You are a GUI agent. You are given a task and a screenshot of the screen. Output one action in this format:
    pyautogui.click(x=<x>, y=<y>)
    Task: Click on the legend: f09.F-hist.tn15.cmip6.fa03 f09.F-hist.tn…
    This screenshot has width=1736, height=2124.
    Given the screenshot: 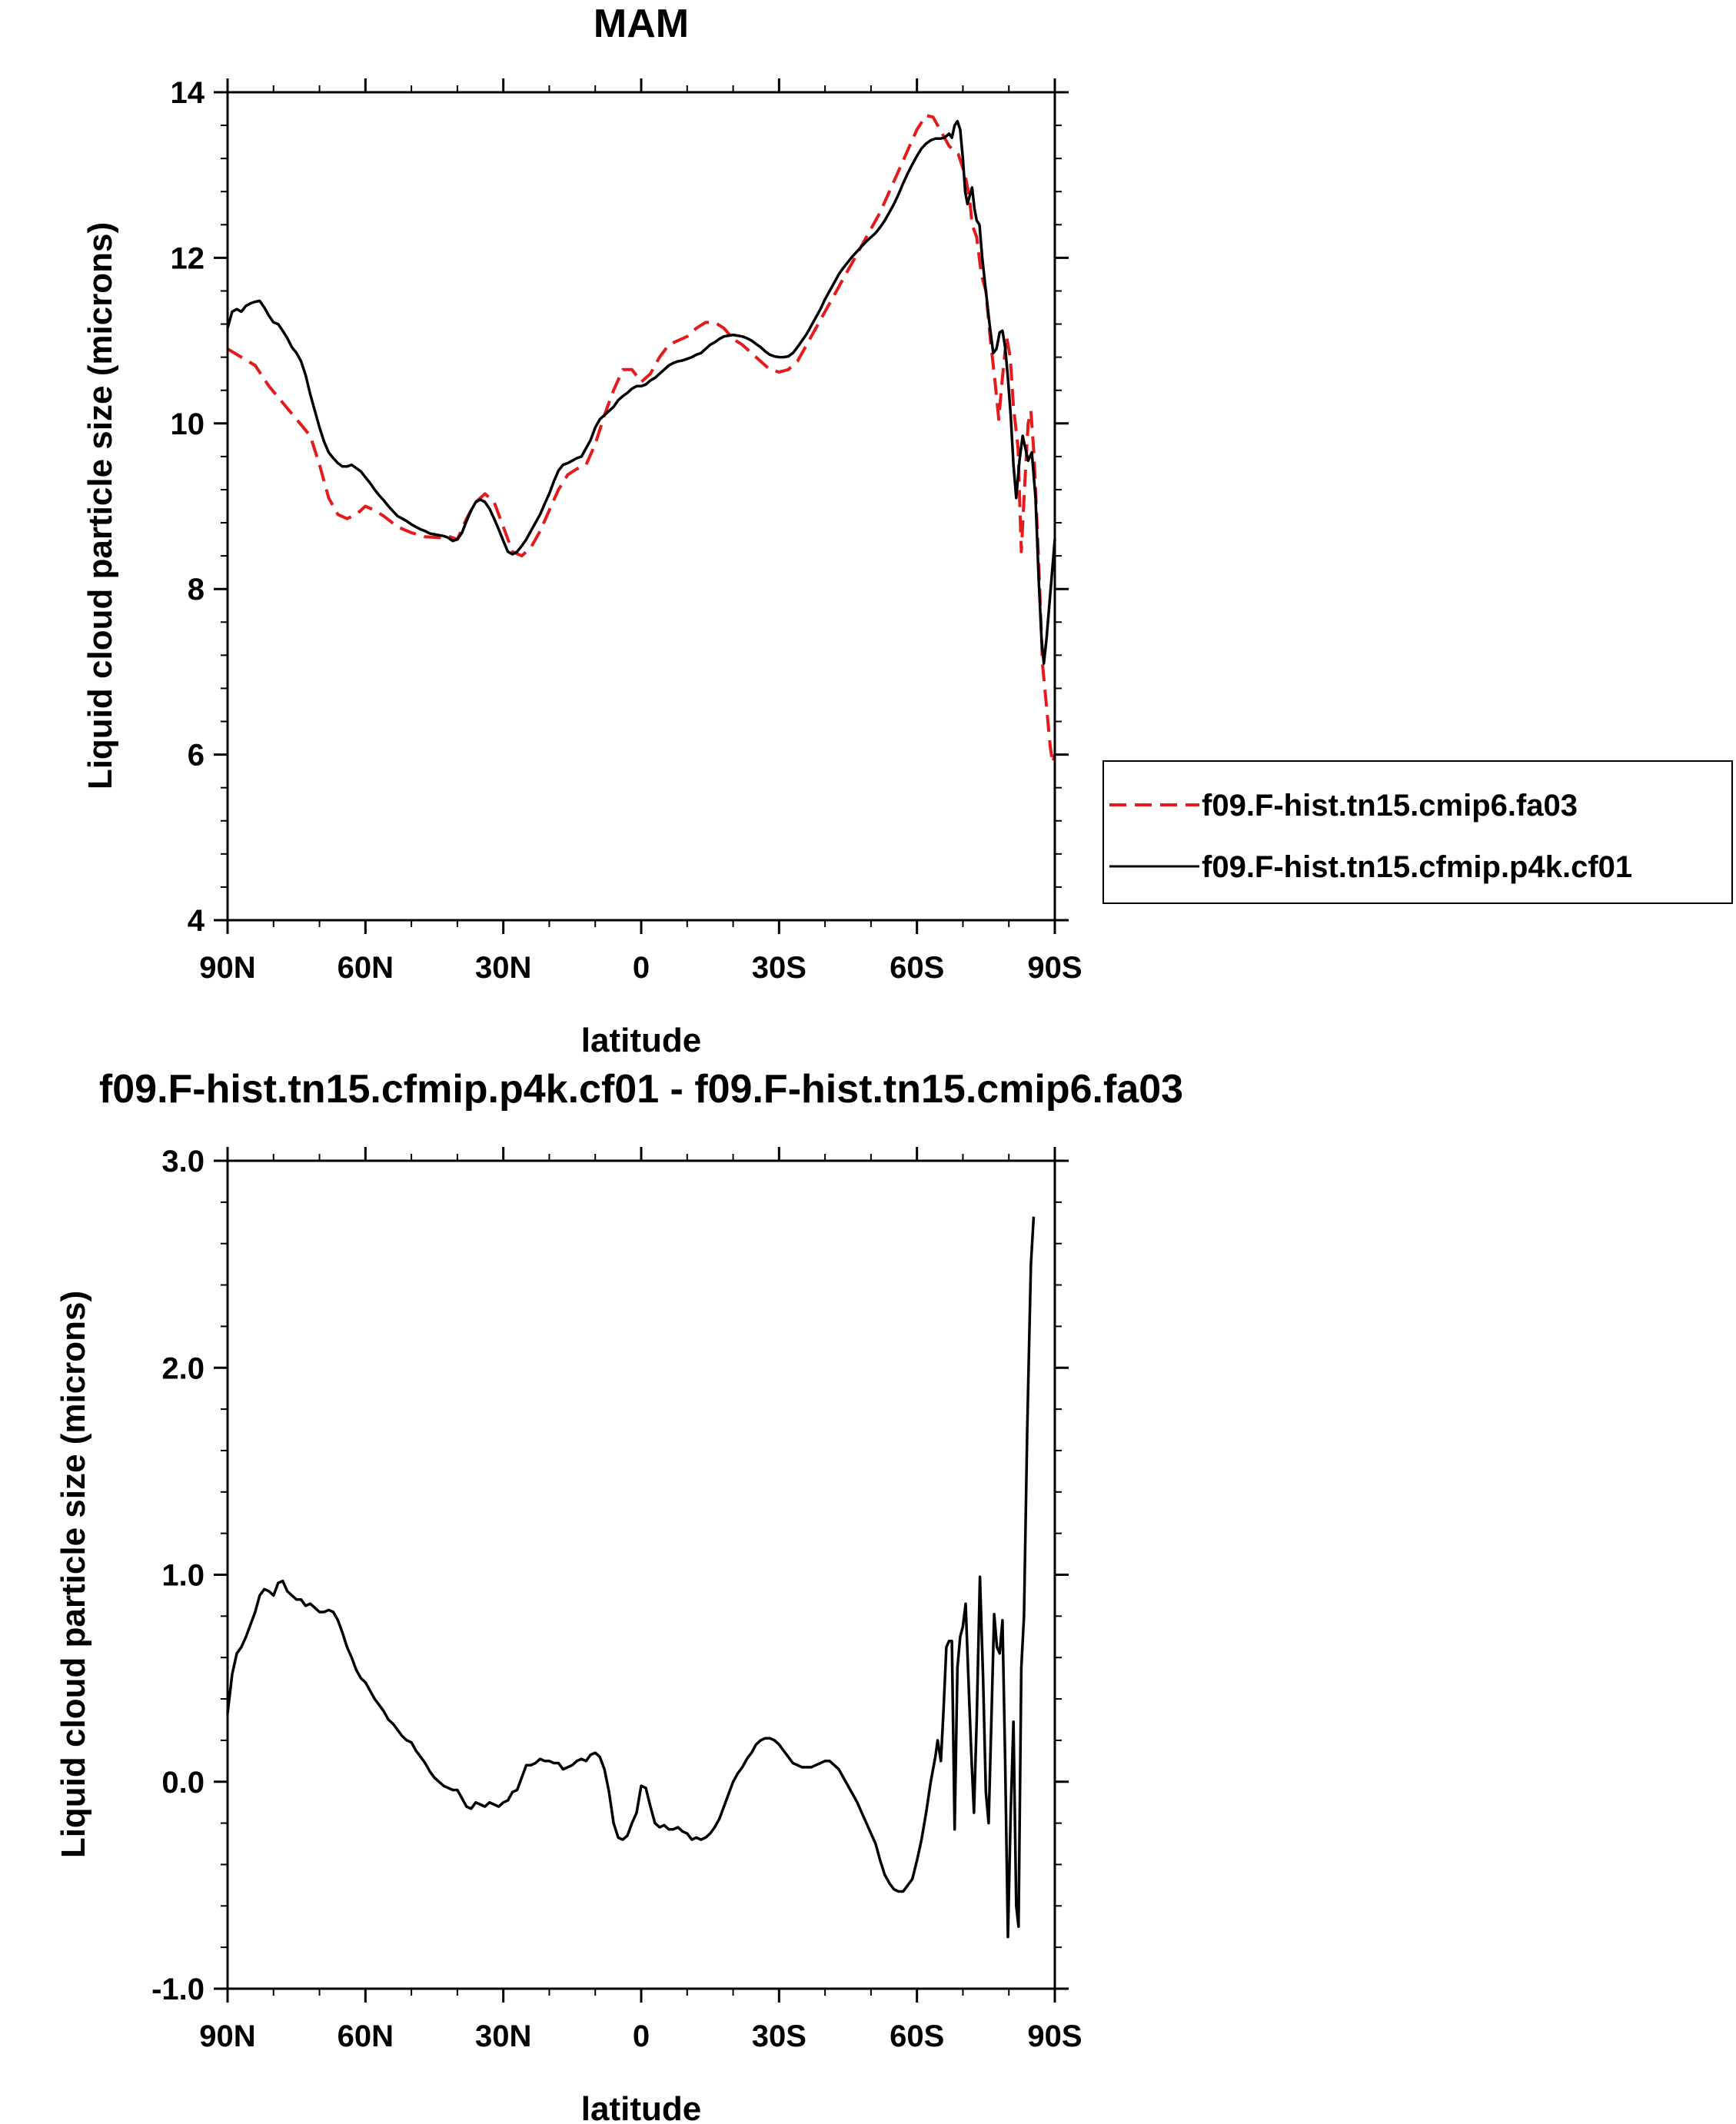 What is the action you would take?
    pyautogui.click(x=1417, y=832)
    